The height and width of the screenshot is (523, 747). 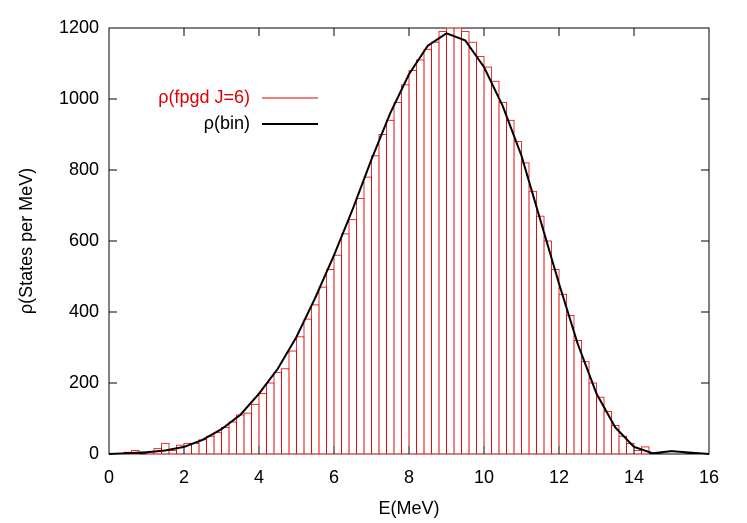 What do you see at coordinates (84, 240) in the screenshot?
I see `y-tick-label: 600` at bounding box center [84, 240].